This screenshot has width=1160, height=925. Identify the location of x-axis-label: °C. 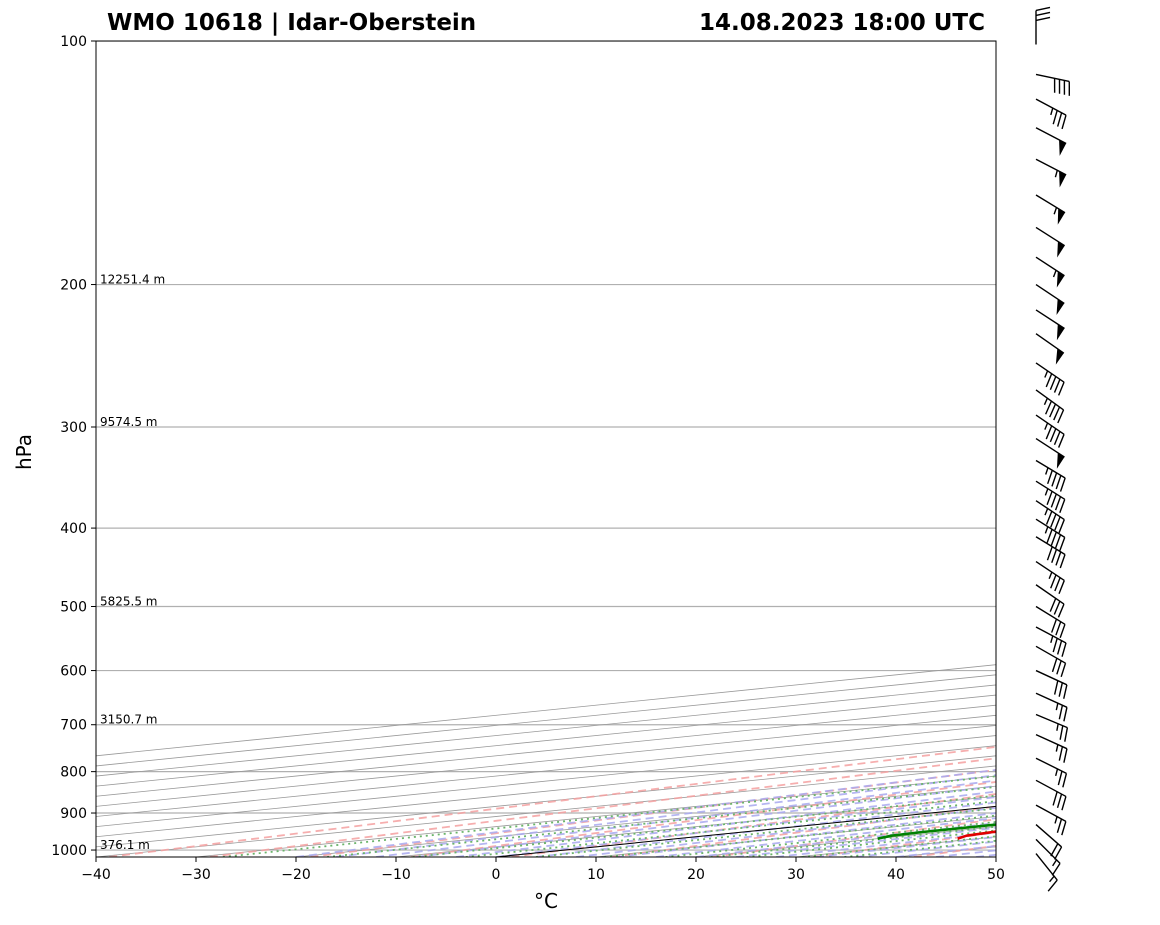
(546, 901).